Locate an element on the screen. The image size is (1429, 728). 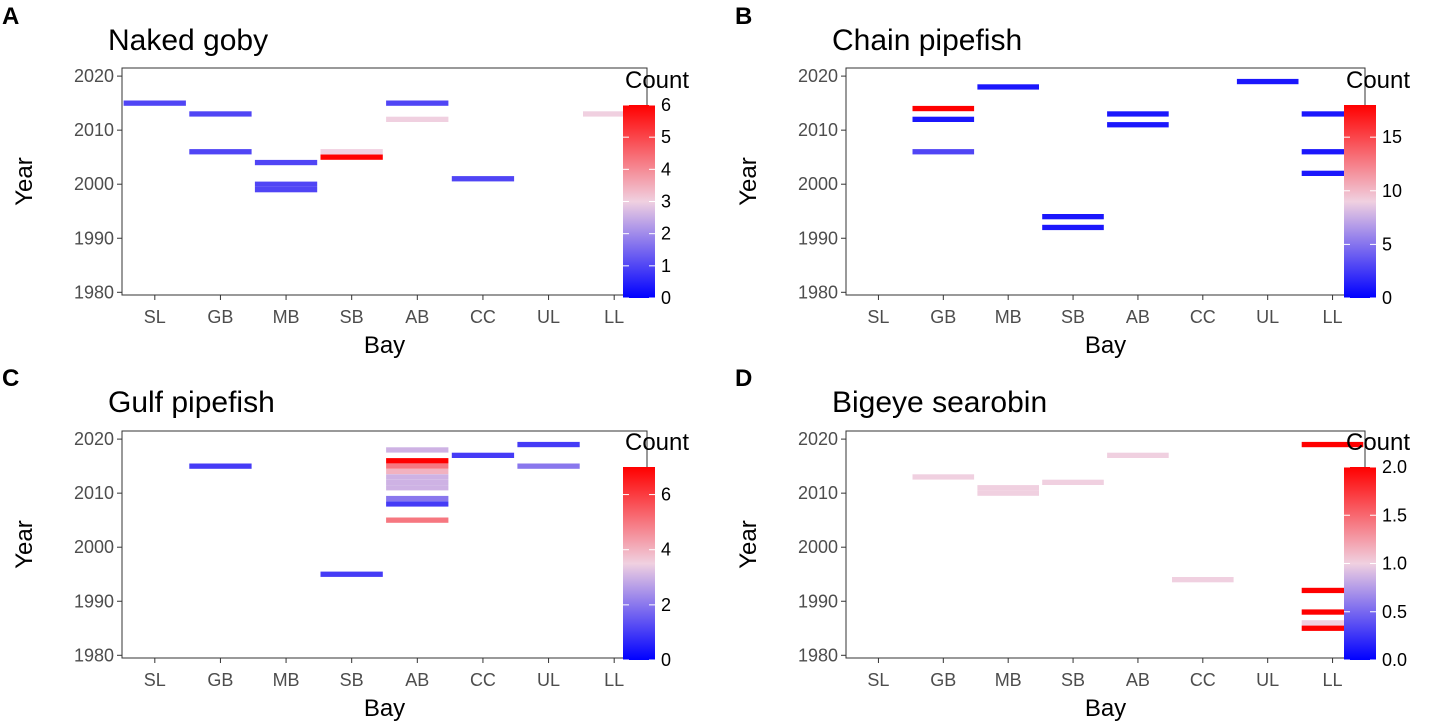
panel-title: Chain pipefish is located at coordinates (927, 40).